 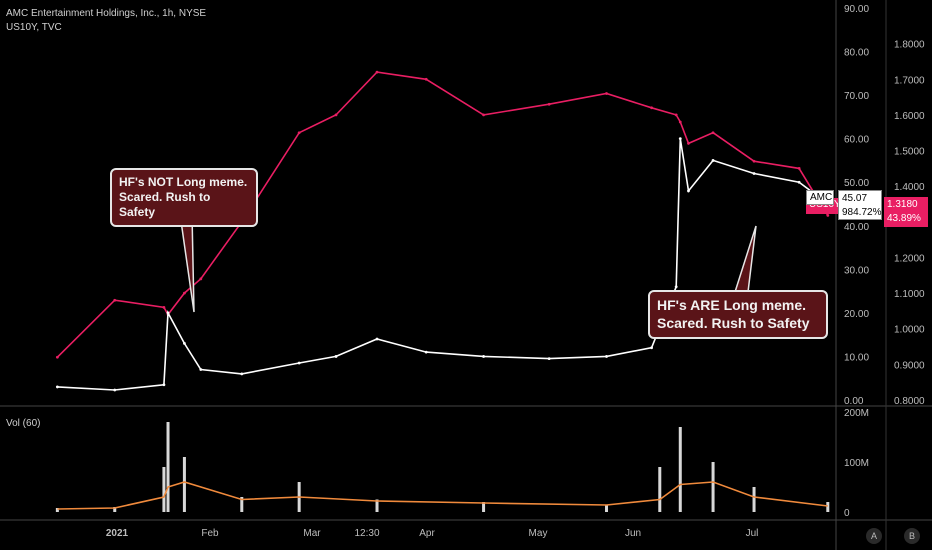 I want to click on time-x-tick: 2021, so click(x=117, y=533).